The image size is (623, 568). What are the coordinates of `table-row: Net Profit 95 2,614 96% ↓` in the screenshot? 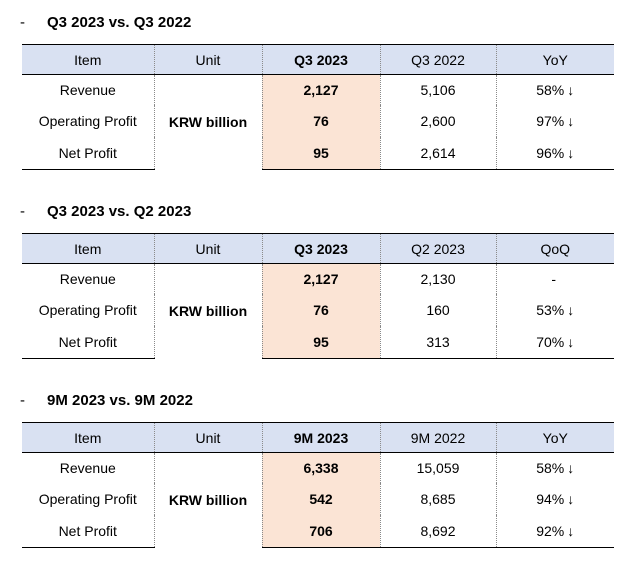 It's located at (318, 153).